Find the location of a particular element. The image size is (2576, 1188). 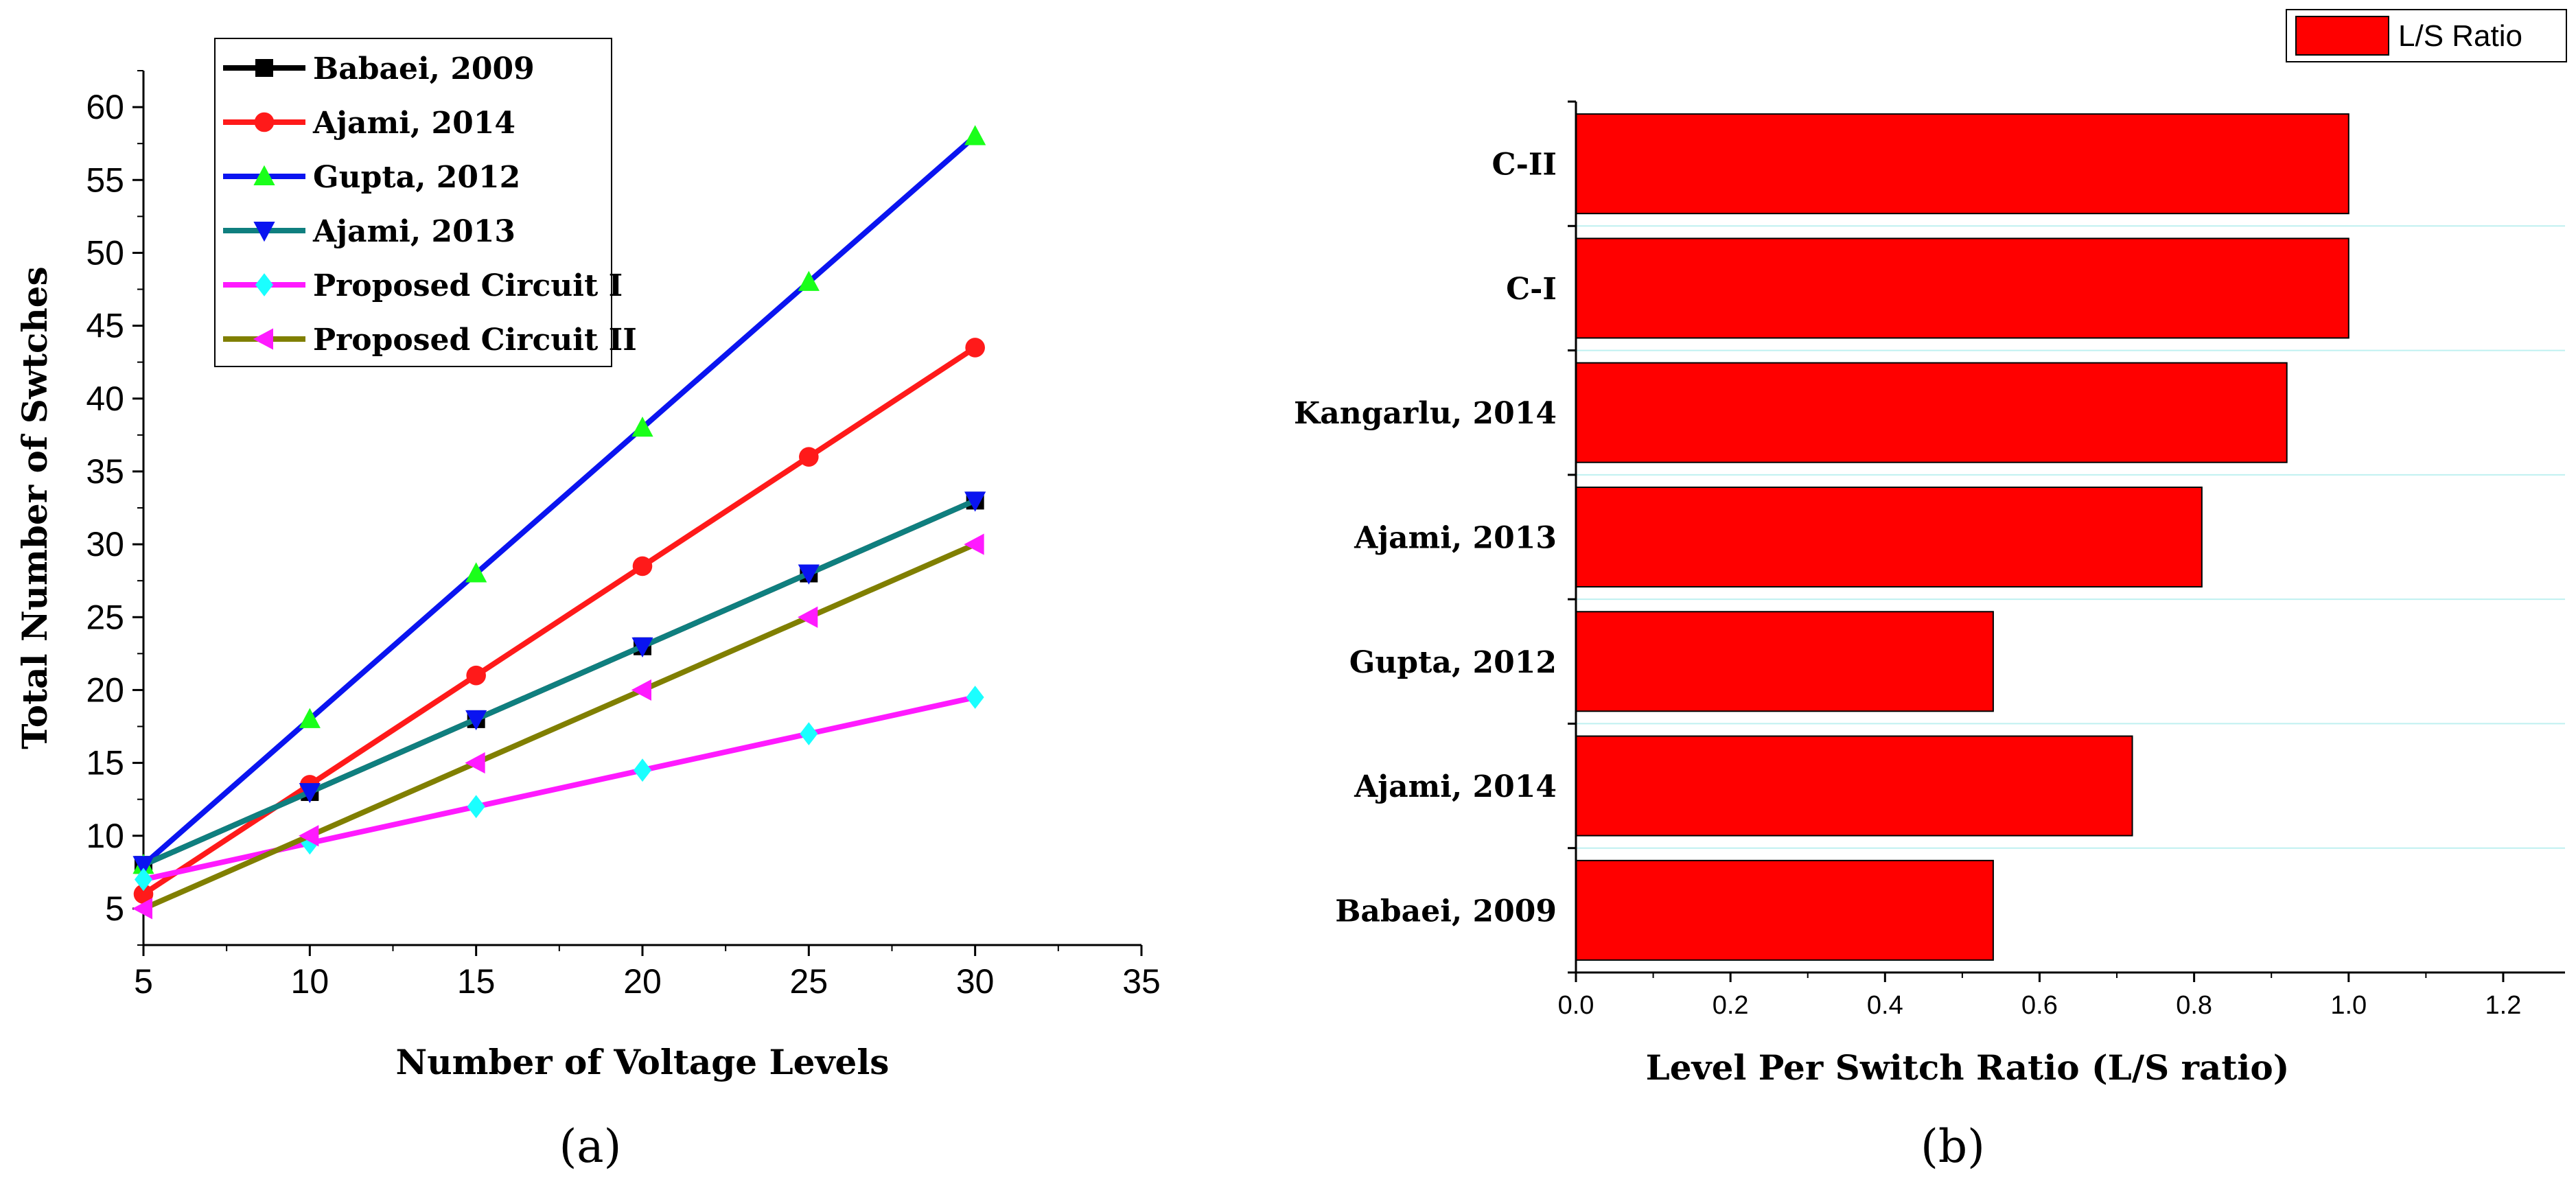

bar-kangarlu-2014 is located at coordinates (1931, 412).